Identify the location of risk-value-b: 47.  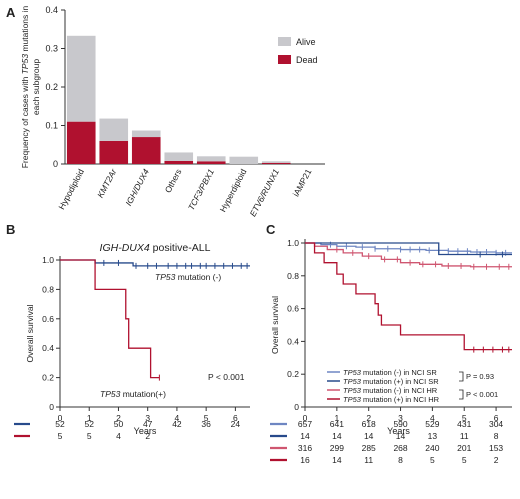
(148, 424).